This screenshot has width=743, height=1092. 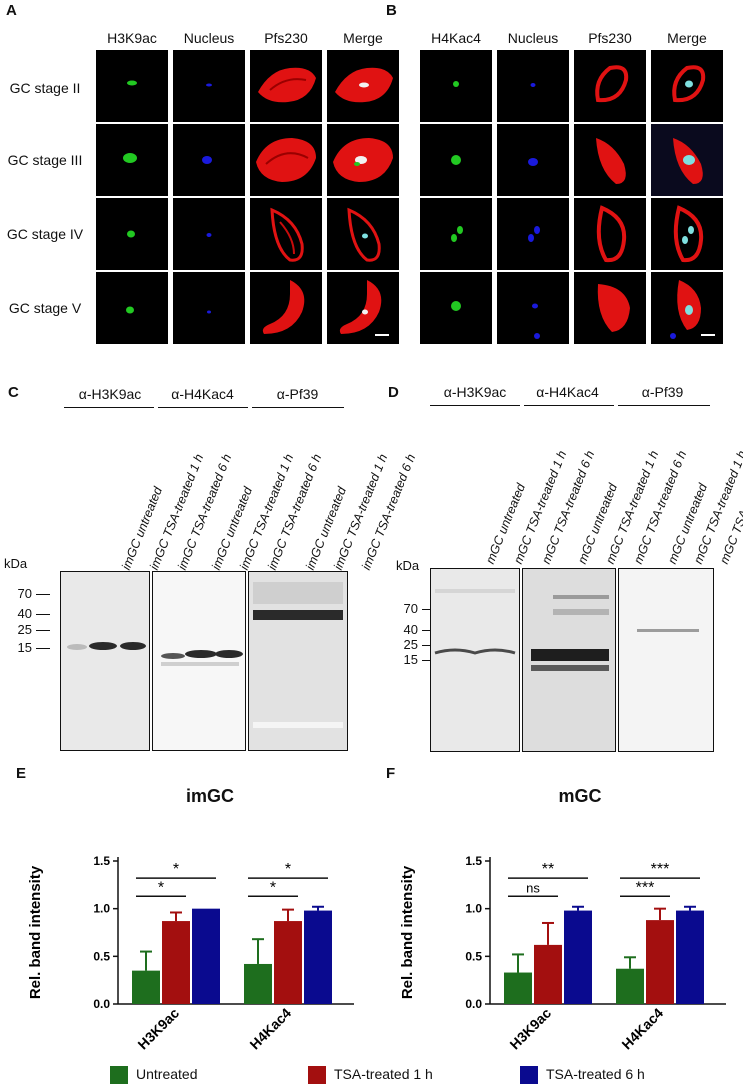 What do you see at coordinates (21, 773) in the screenshot?
I see `panel-letter-e: E` at bounding box center [21, 773].